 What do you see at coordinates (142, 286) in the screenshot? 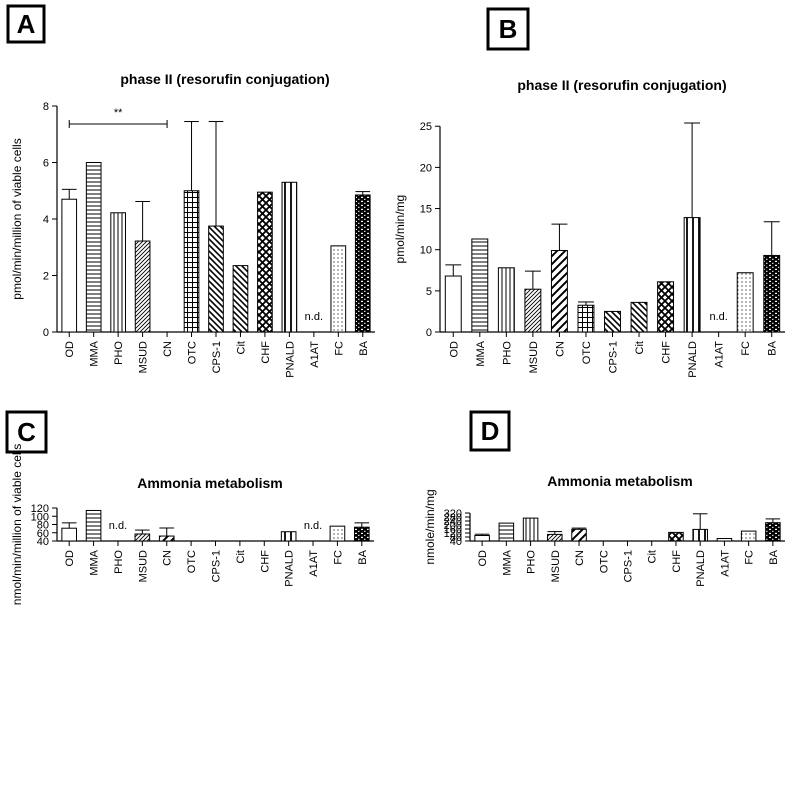
I see `panel-a-bar-msud` at bounding box center [142, 286].